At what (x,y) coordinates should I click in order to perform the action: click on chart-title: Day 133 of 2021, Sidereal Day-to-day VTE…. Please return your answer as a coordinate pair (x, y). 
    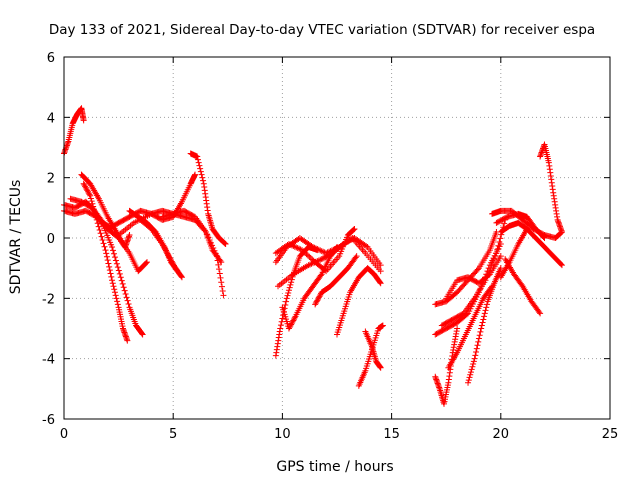
    Looking at the image, I should click on (322, 30).